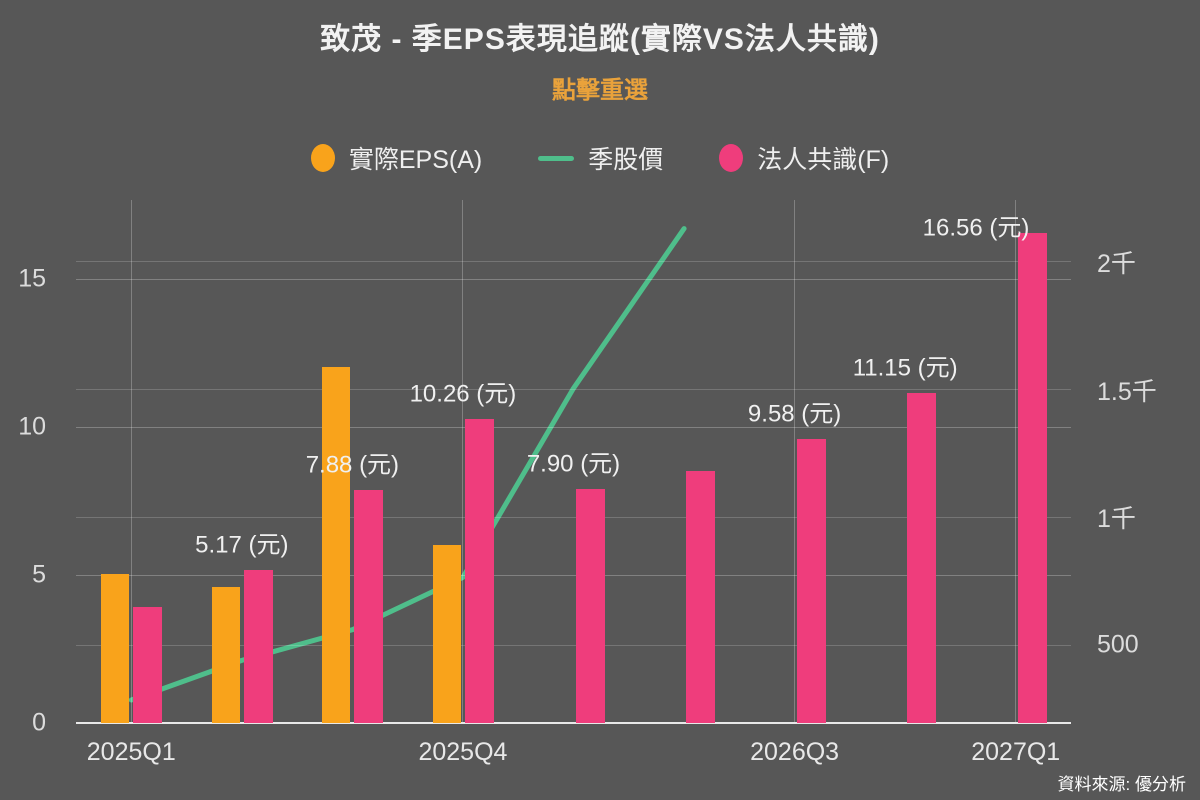 This screenshot has width=1200, height=800. What do you see at coordinates (1116, 263) in the screenshot?
I see `y-tick-label-right: 2千` at bounding box center [1116, 263].